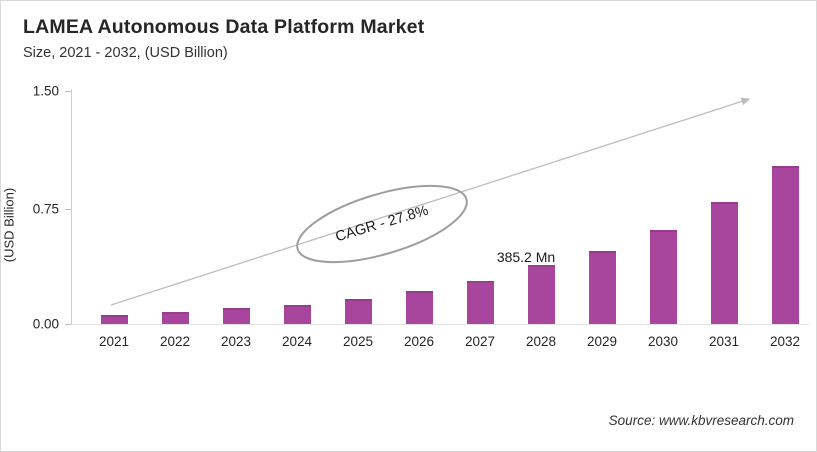 This screenshot has width=817, height=452. What do you see at coordinates (419, 307) in the screenshot?
I see `bar-2026` at bounding box center [419, 307].